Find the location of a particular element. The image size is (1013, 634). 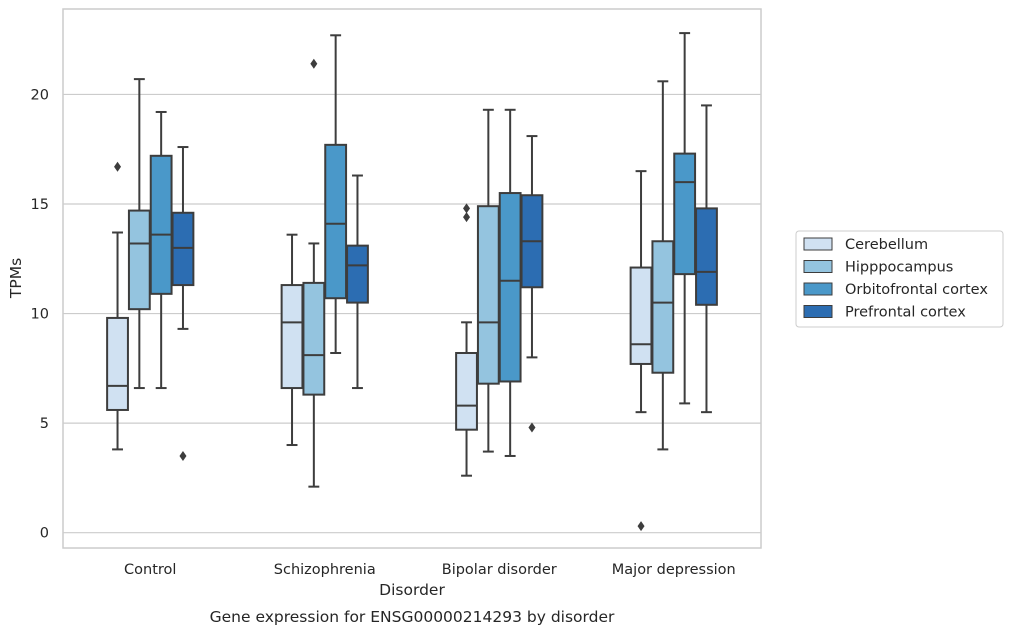

y-tick-label: 15 is located at coordinates (40, 205).